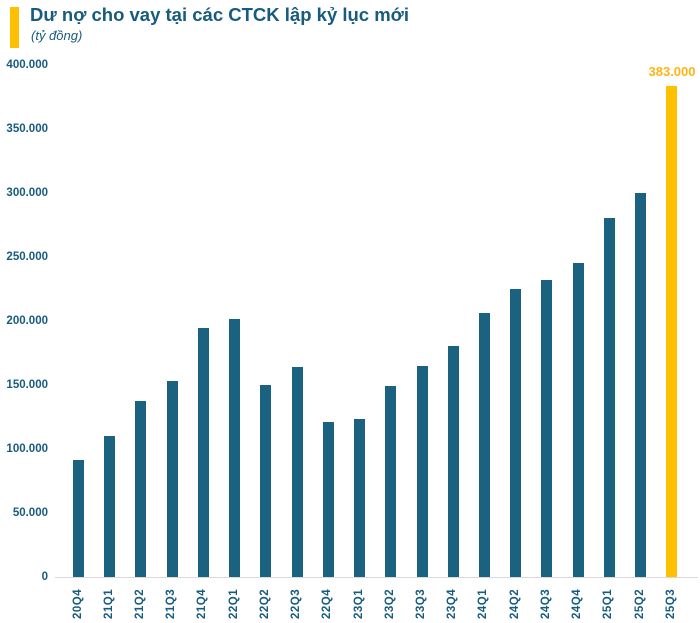 This screenshot has height=623, width=700. Describe the element at coordinates (545, 603) in the screenshot. I see `x-axis-label-24Q3: 24Q3` at that location.